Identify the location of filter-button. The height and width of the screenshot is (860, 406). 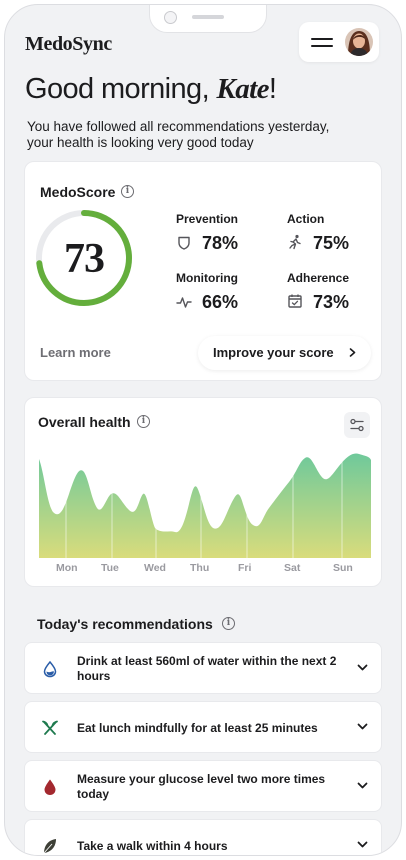
(357, 425).